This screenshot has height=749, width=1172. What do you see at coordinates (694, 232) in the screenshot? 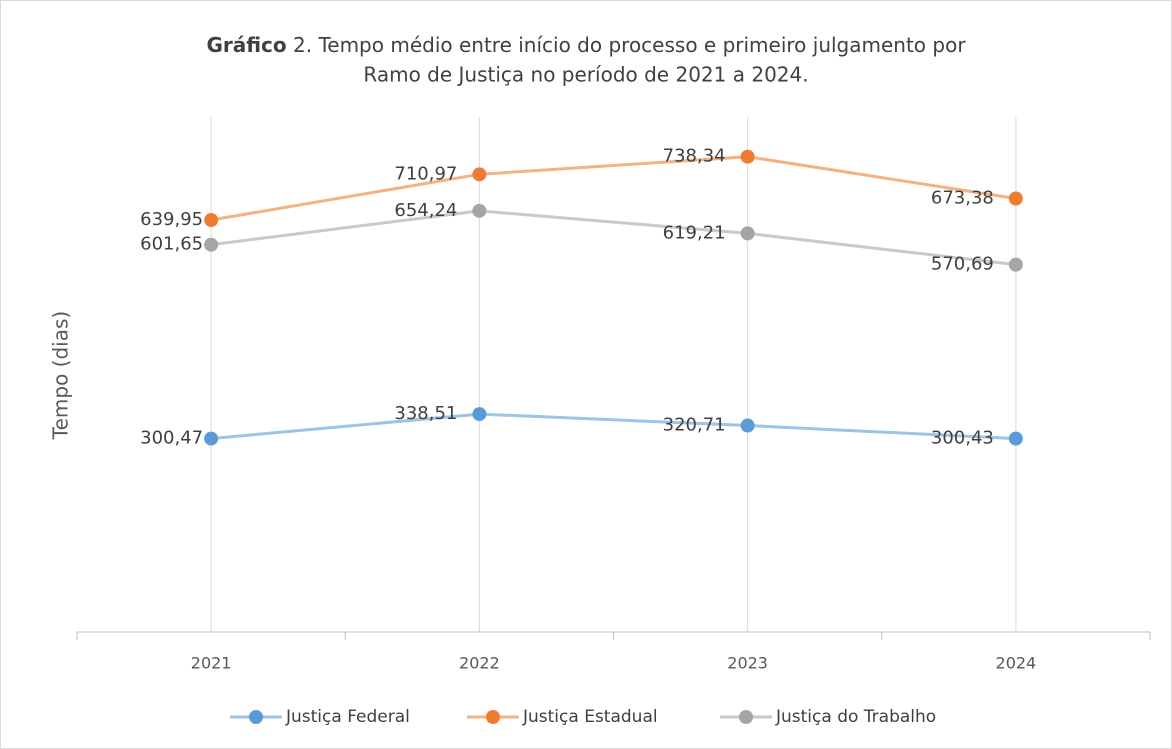
I see `data-label: 619,21` at bounding box center [694, 232].